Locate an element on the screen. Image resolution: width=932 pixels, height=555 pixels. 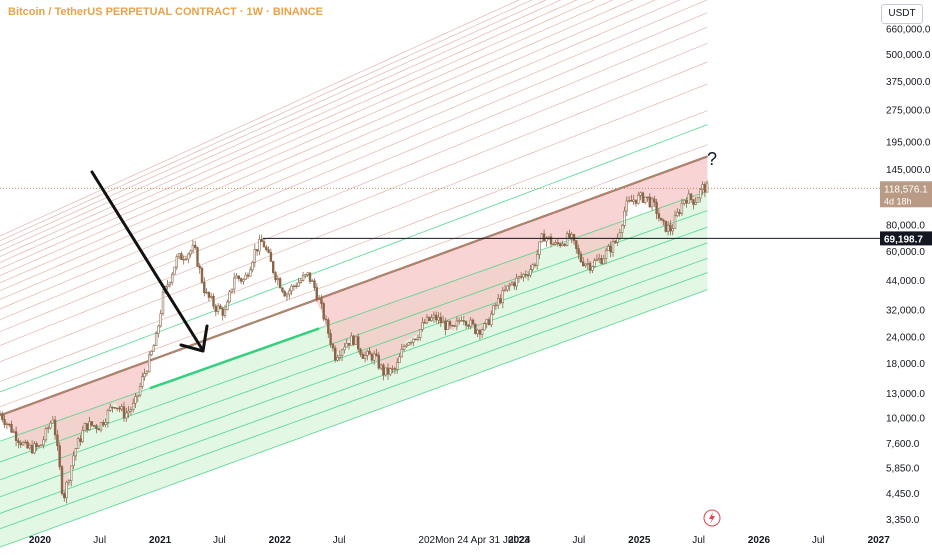
countdown-label: 4d 18h is located at coordinates (898, 201).